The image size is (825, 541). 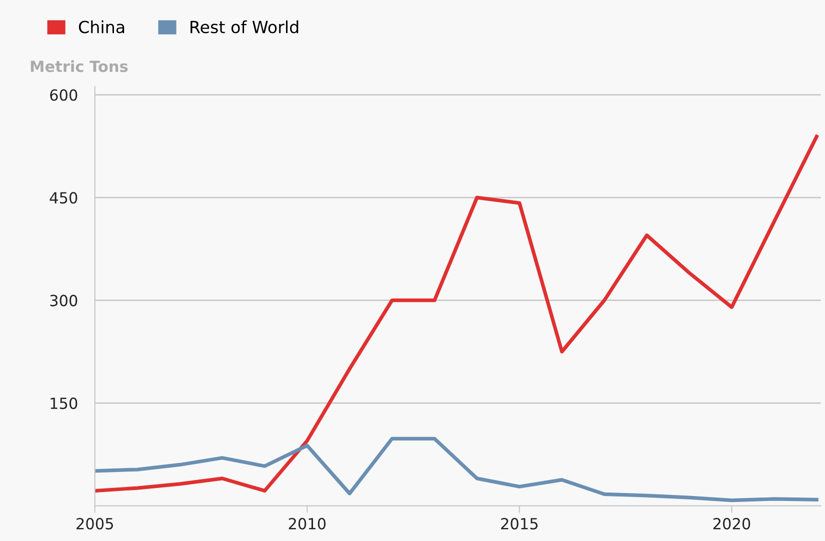 What do you see at coordinates (101, 27) in the screenshot?
I see `legend-label: China` at bounding box center [101, 27].